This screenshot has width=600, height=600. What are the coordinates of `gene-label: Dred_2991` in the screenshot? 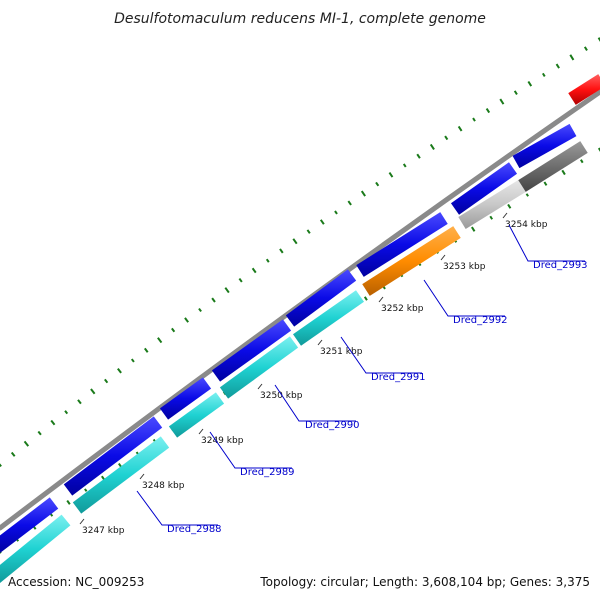 It's located at (398, 377).